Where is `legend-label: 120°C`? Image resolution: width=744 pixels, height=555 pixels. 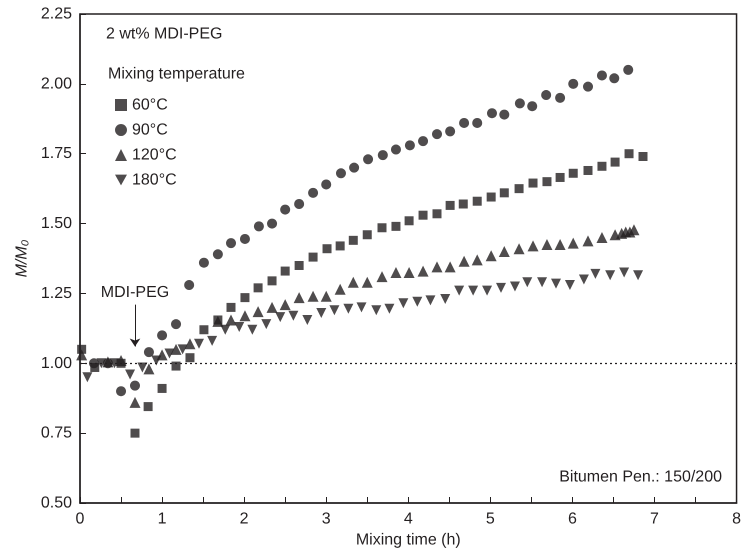 legend-label: 120°C is located at coordinates (154, 155).